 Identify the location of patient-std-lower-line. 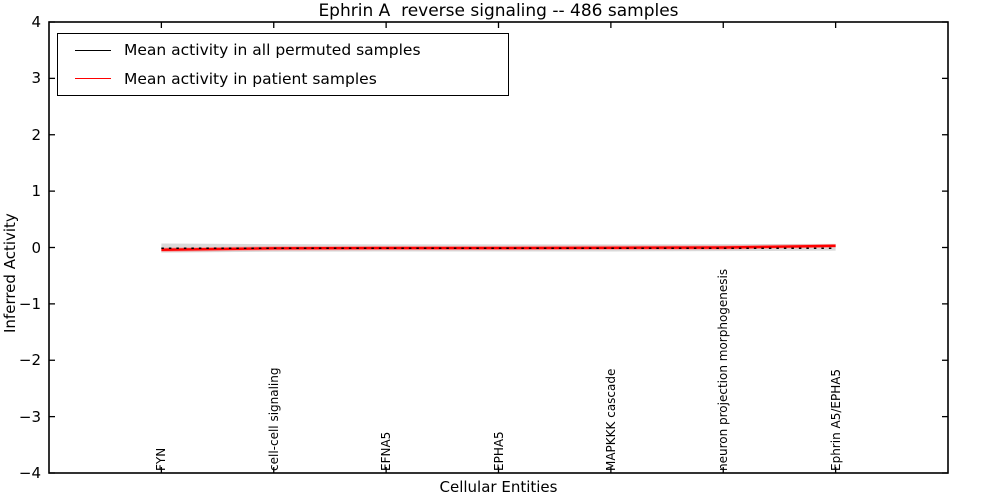
(498, 249).